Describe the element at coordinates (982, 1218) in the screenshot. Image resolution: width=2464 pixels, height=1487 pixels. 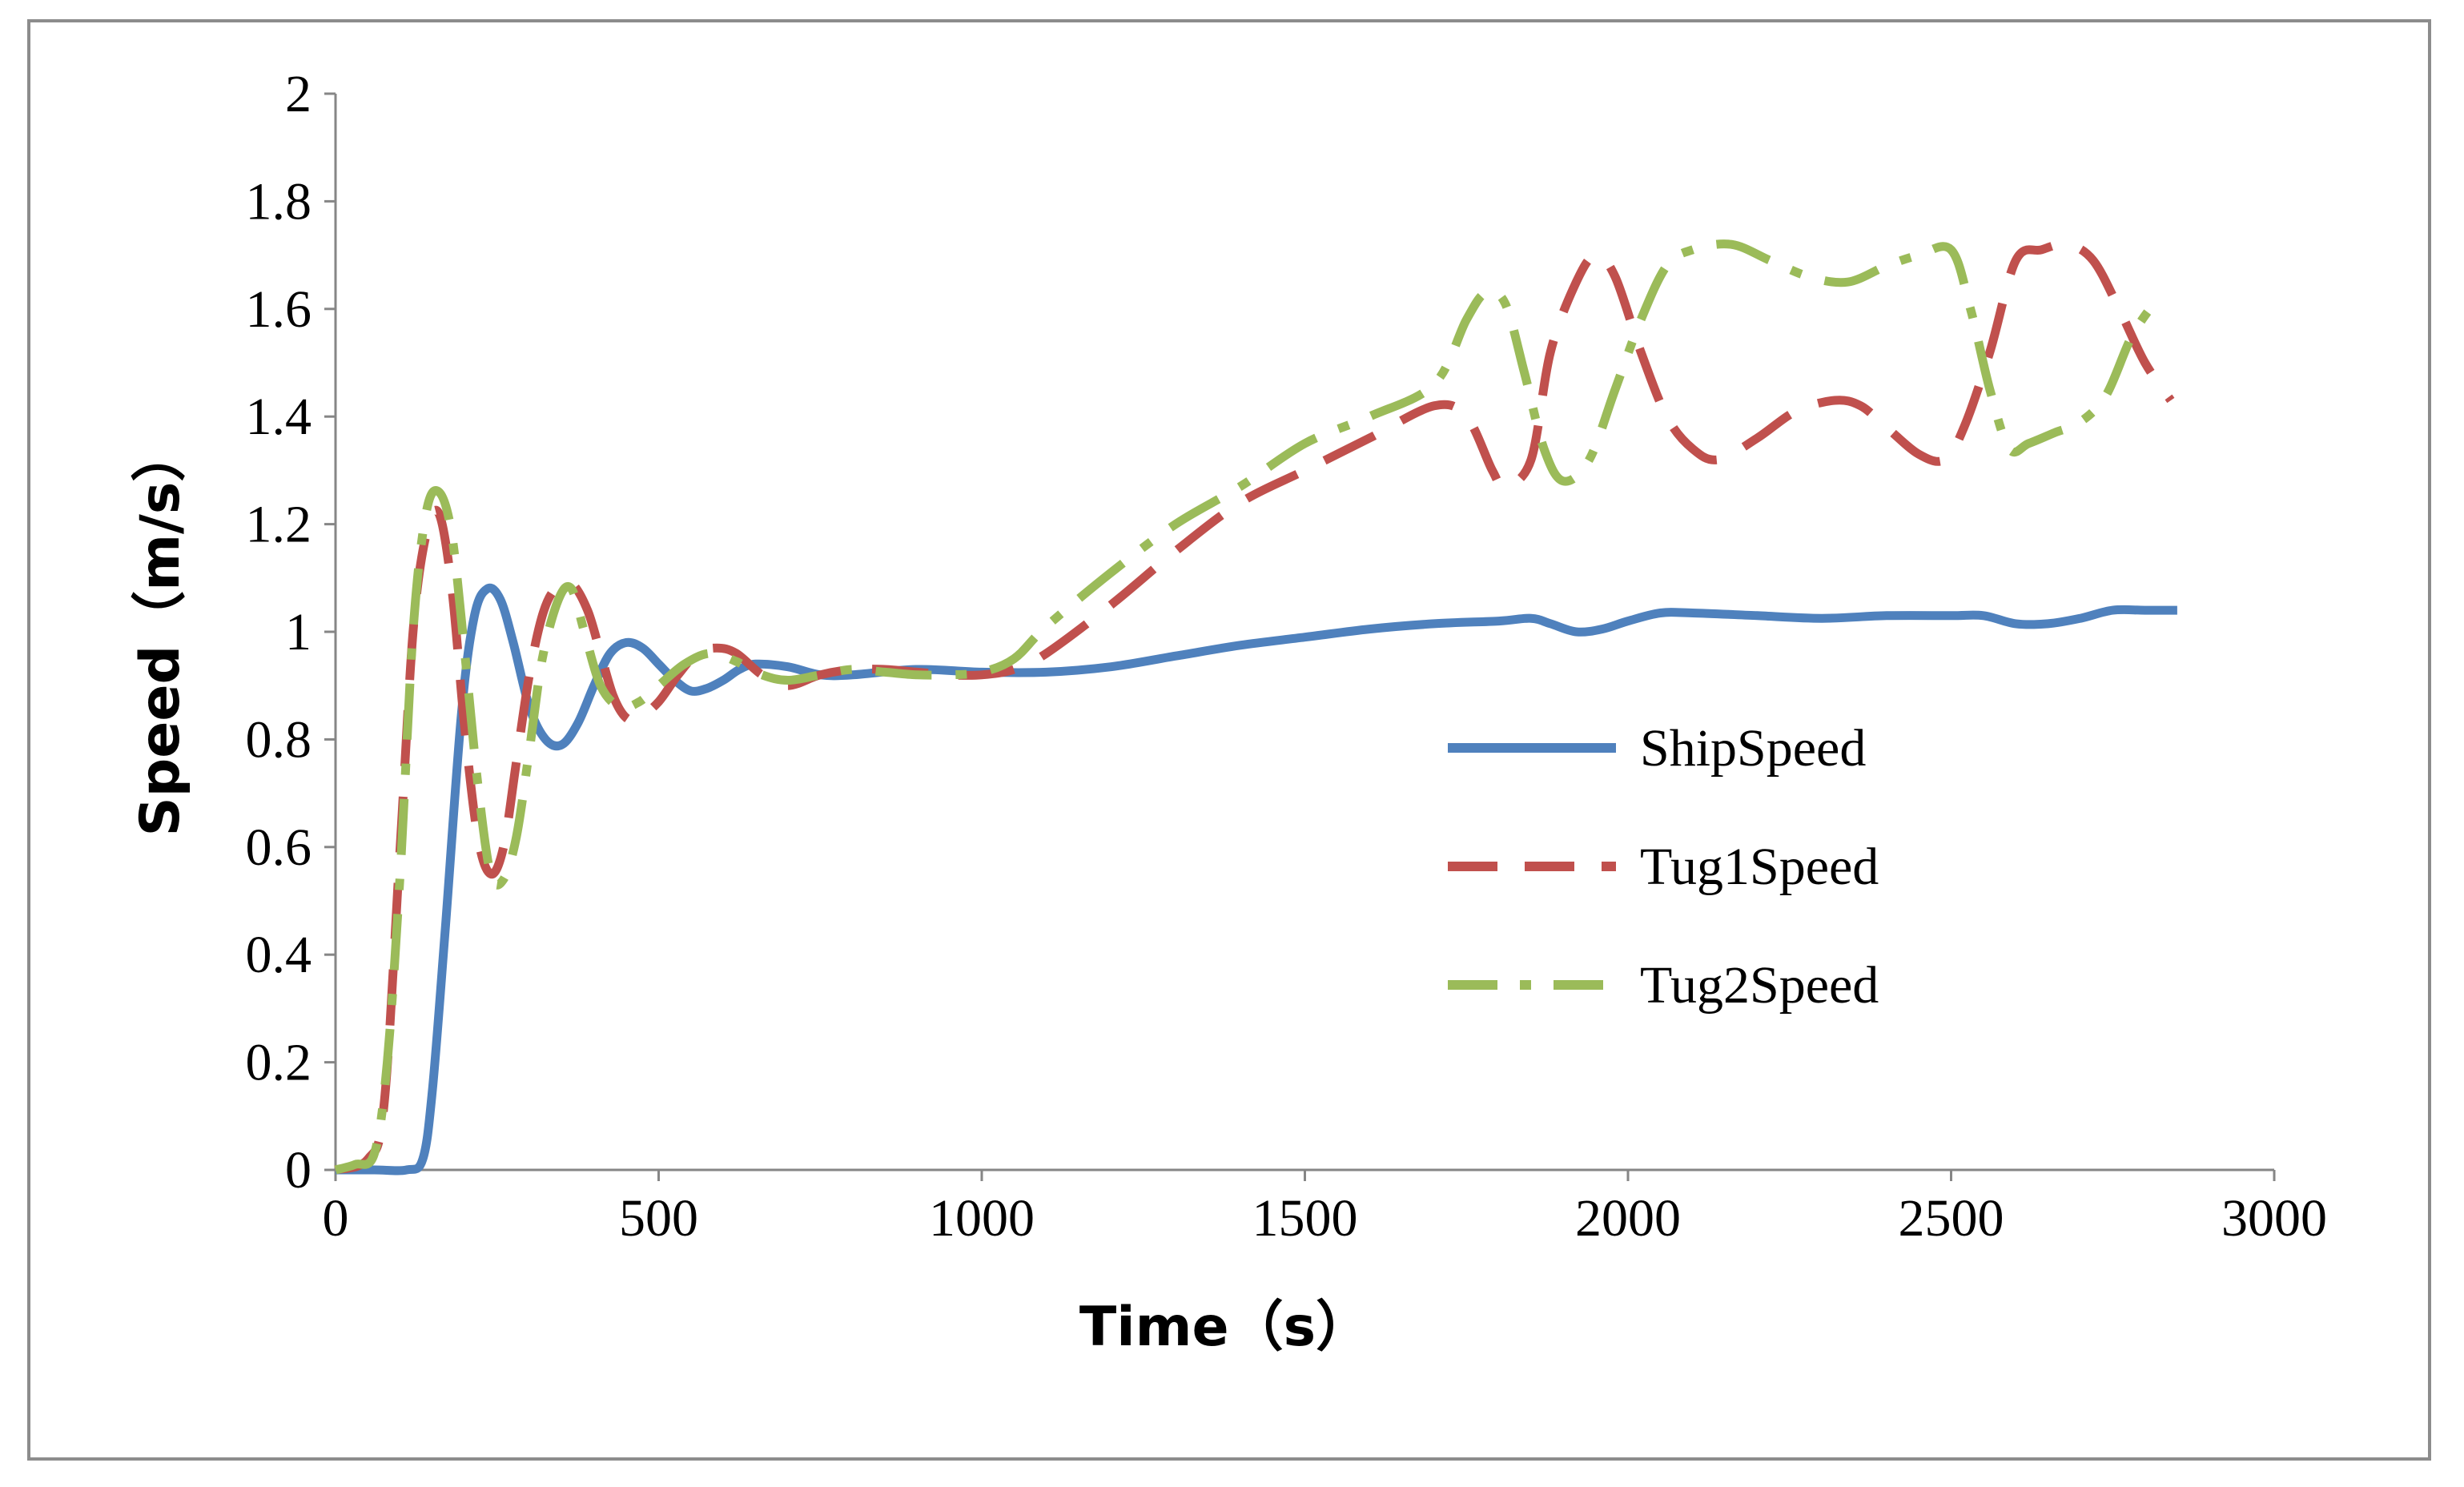
I see `x-tick-label: 1000` at that location.